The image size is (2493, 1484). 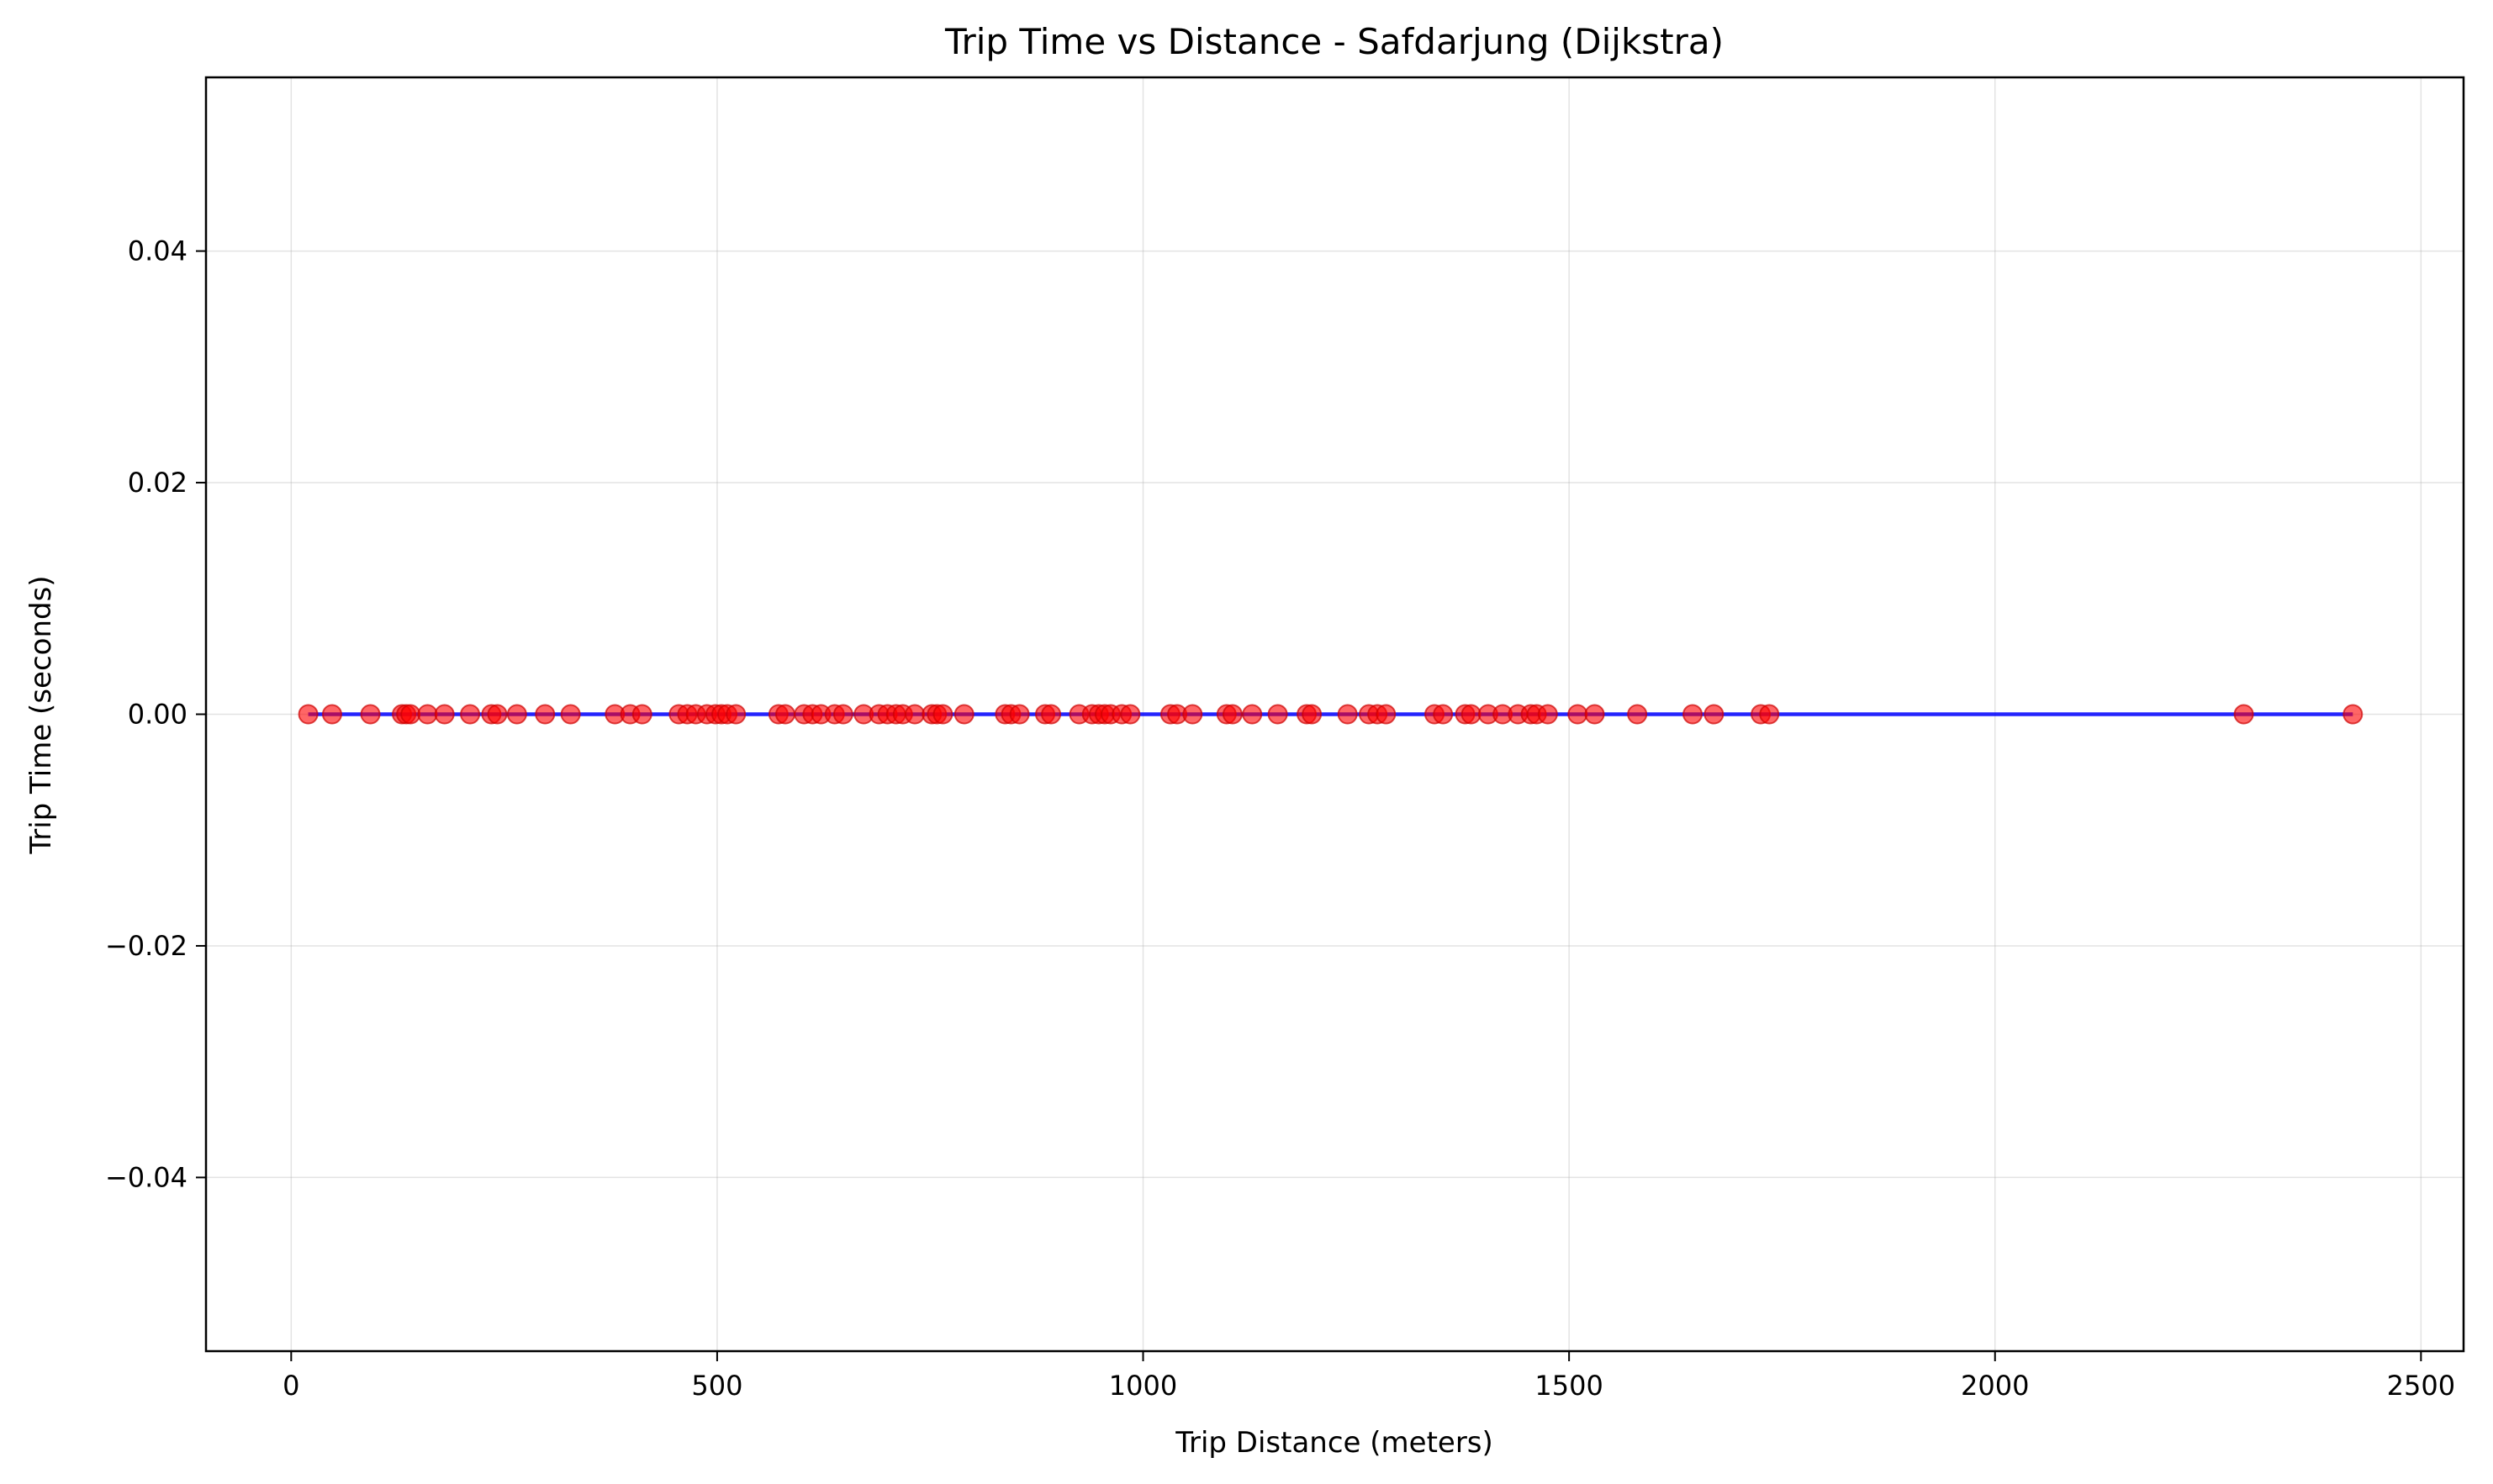 I want to click on y-axis-ticks: −0.04 −0.02 0.00 0.02 0.04, so click(x=155, y=714).